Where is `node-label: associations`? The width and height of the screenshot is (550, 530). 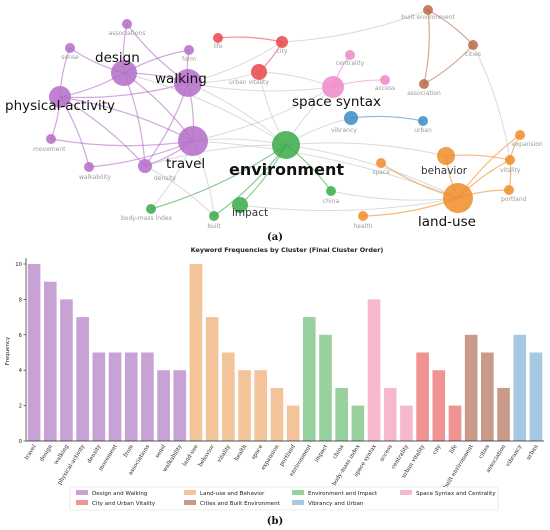 node-label: associations is located at coordinates (127, 33).